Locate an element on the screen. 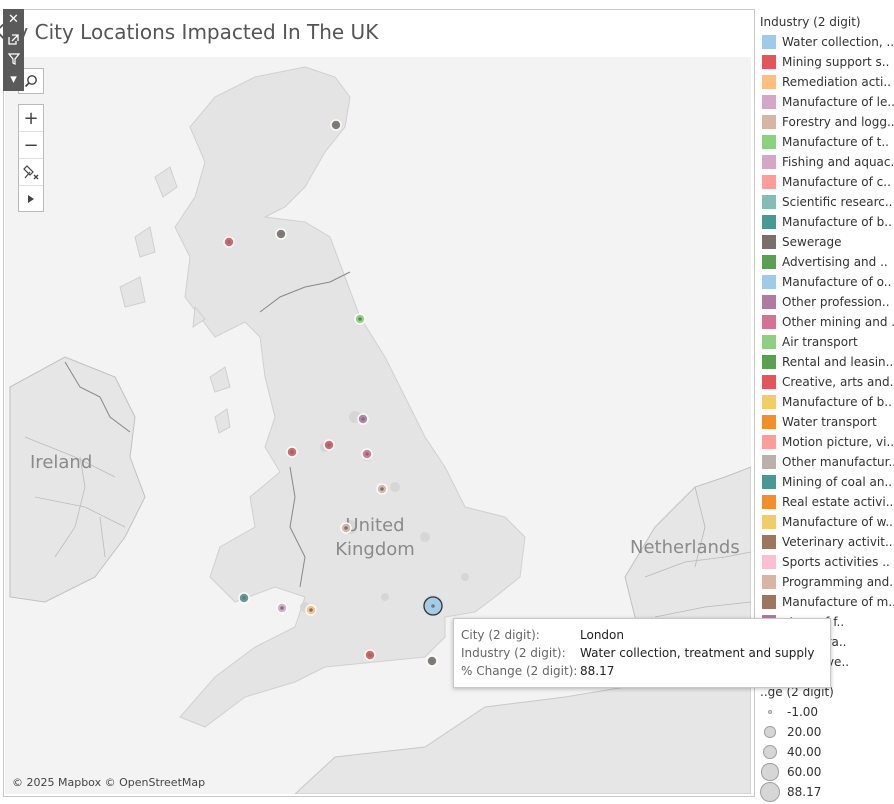 The width and height of the screenshot is (894, 804). legend-label: Remediation acti.. is located at coordinates (836, 82).